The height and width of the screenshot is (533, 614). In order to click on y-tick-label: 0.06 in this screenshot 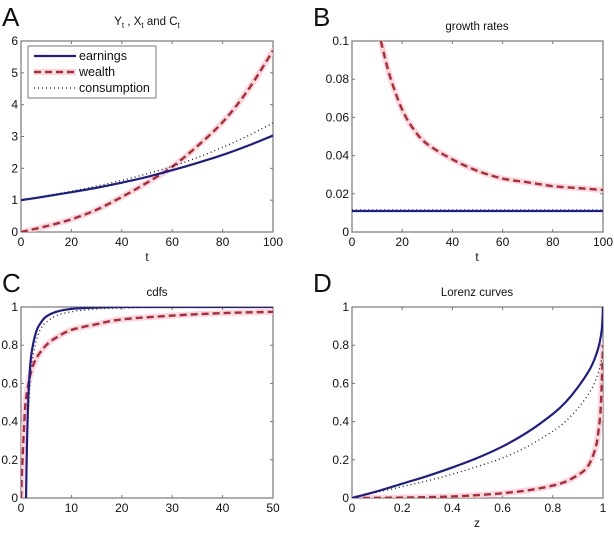, I will do `click(338, 117)`.